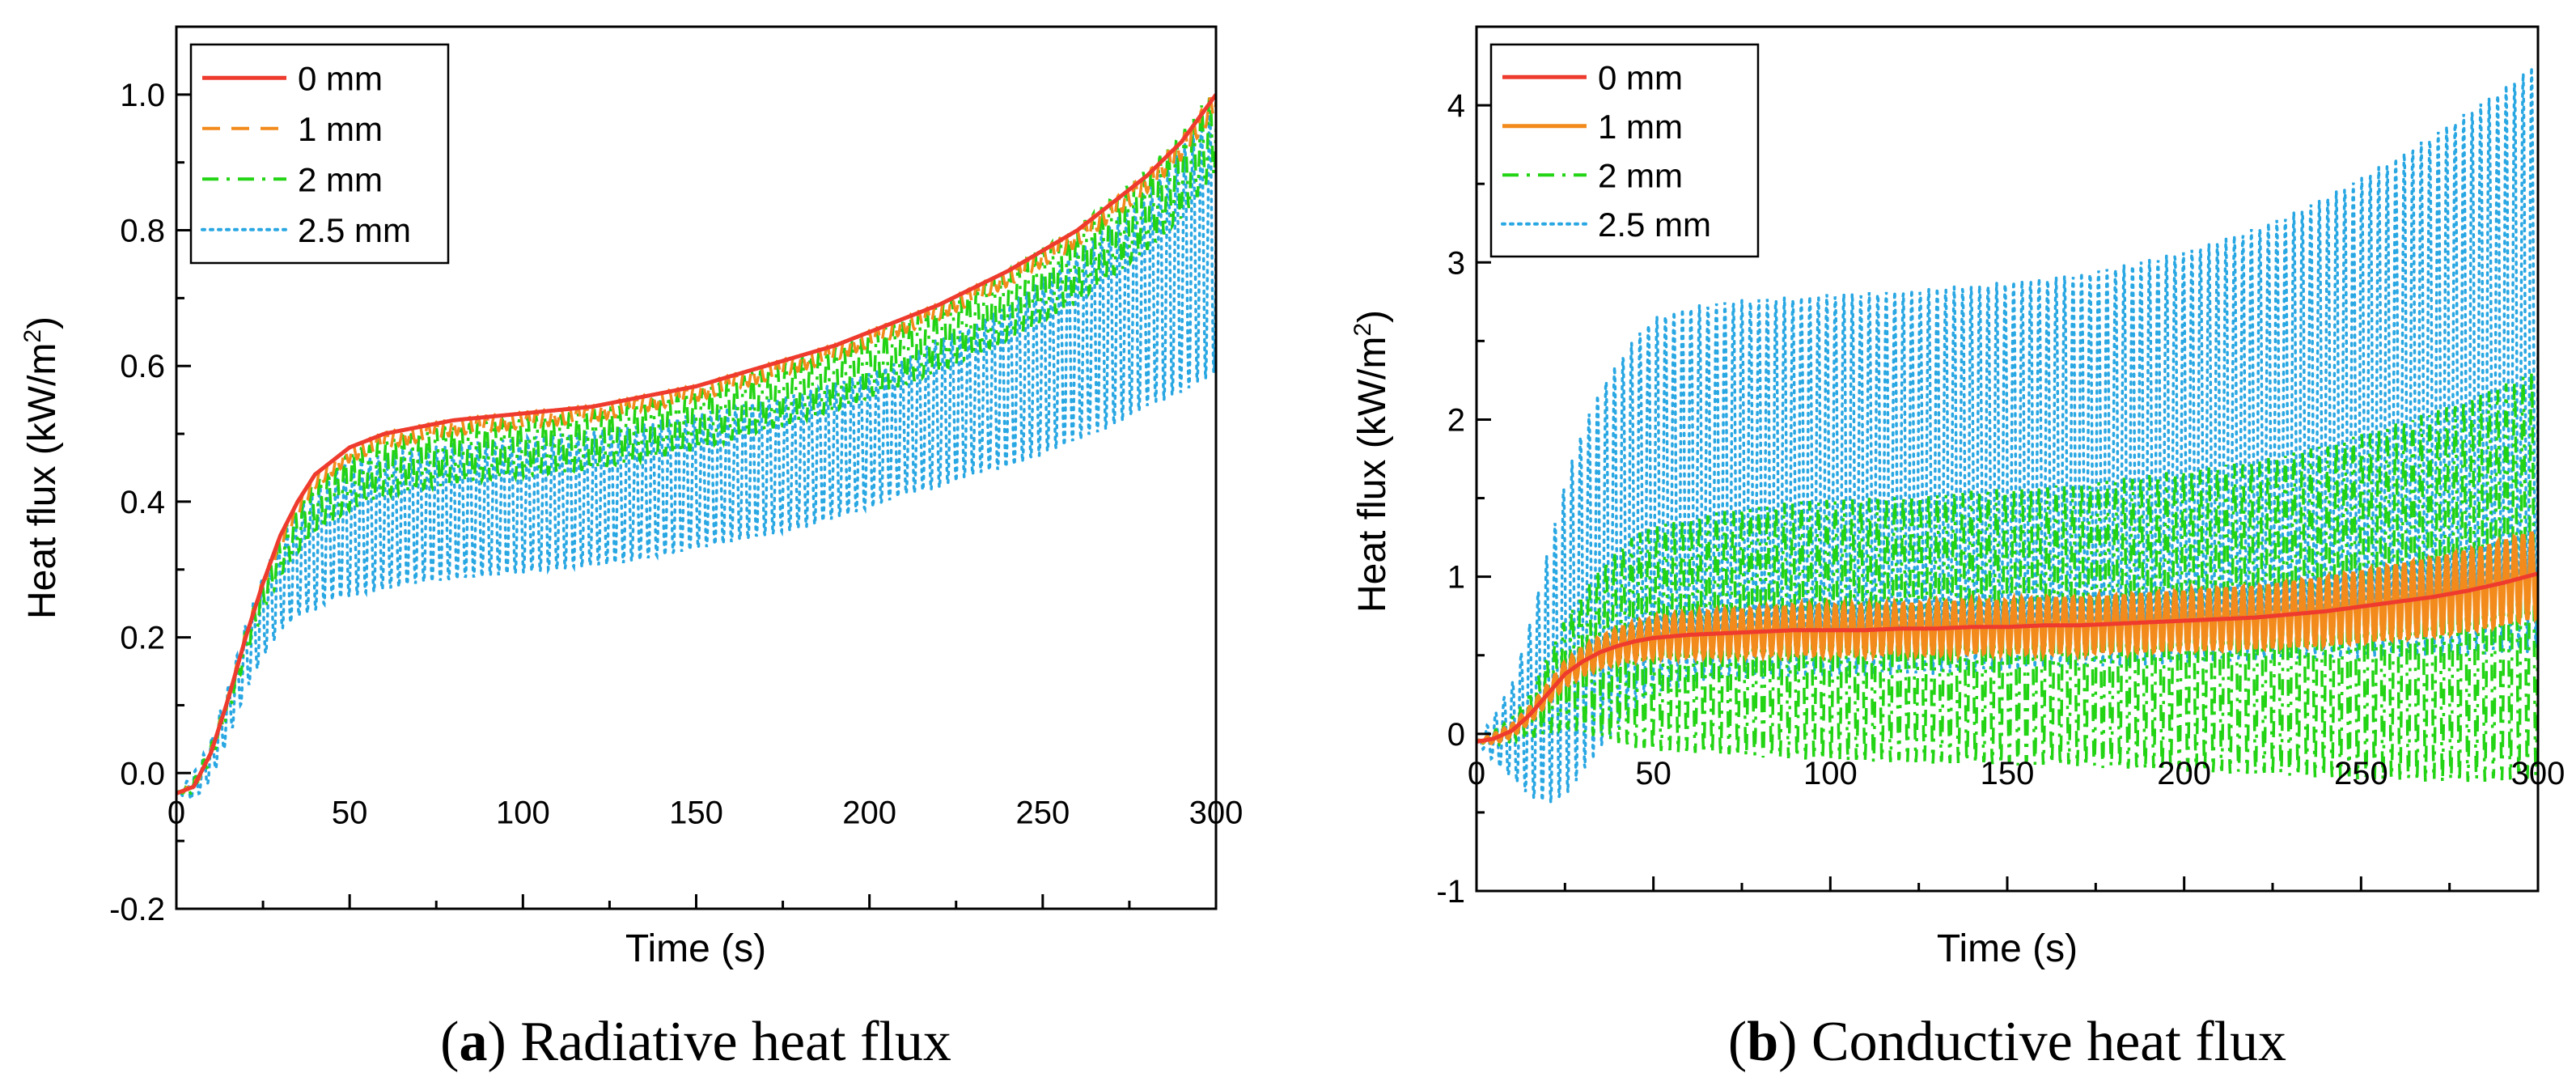 This screenshot has height=1086, width=2576. I want to click on panel-b-legend-label: 1 mm, so click(1640, 127).